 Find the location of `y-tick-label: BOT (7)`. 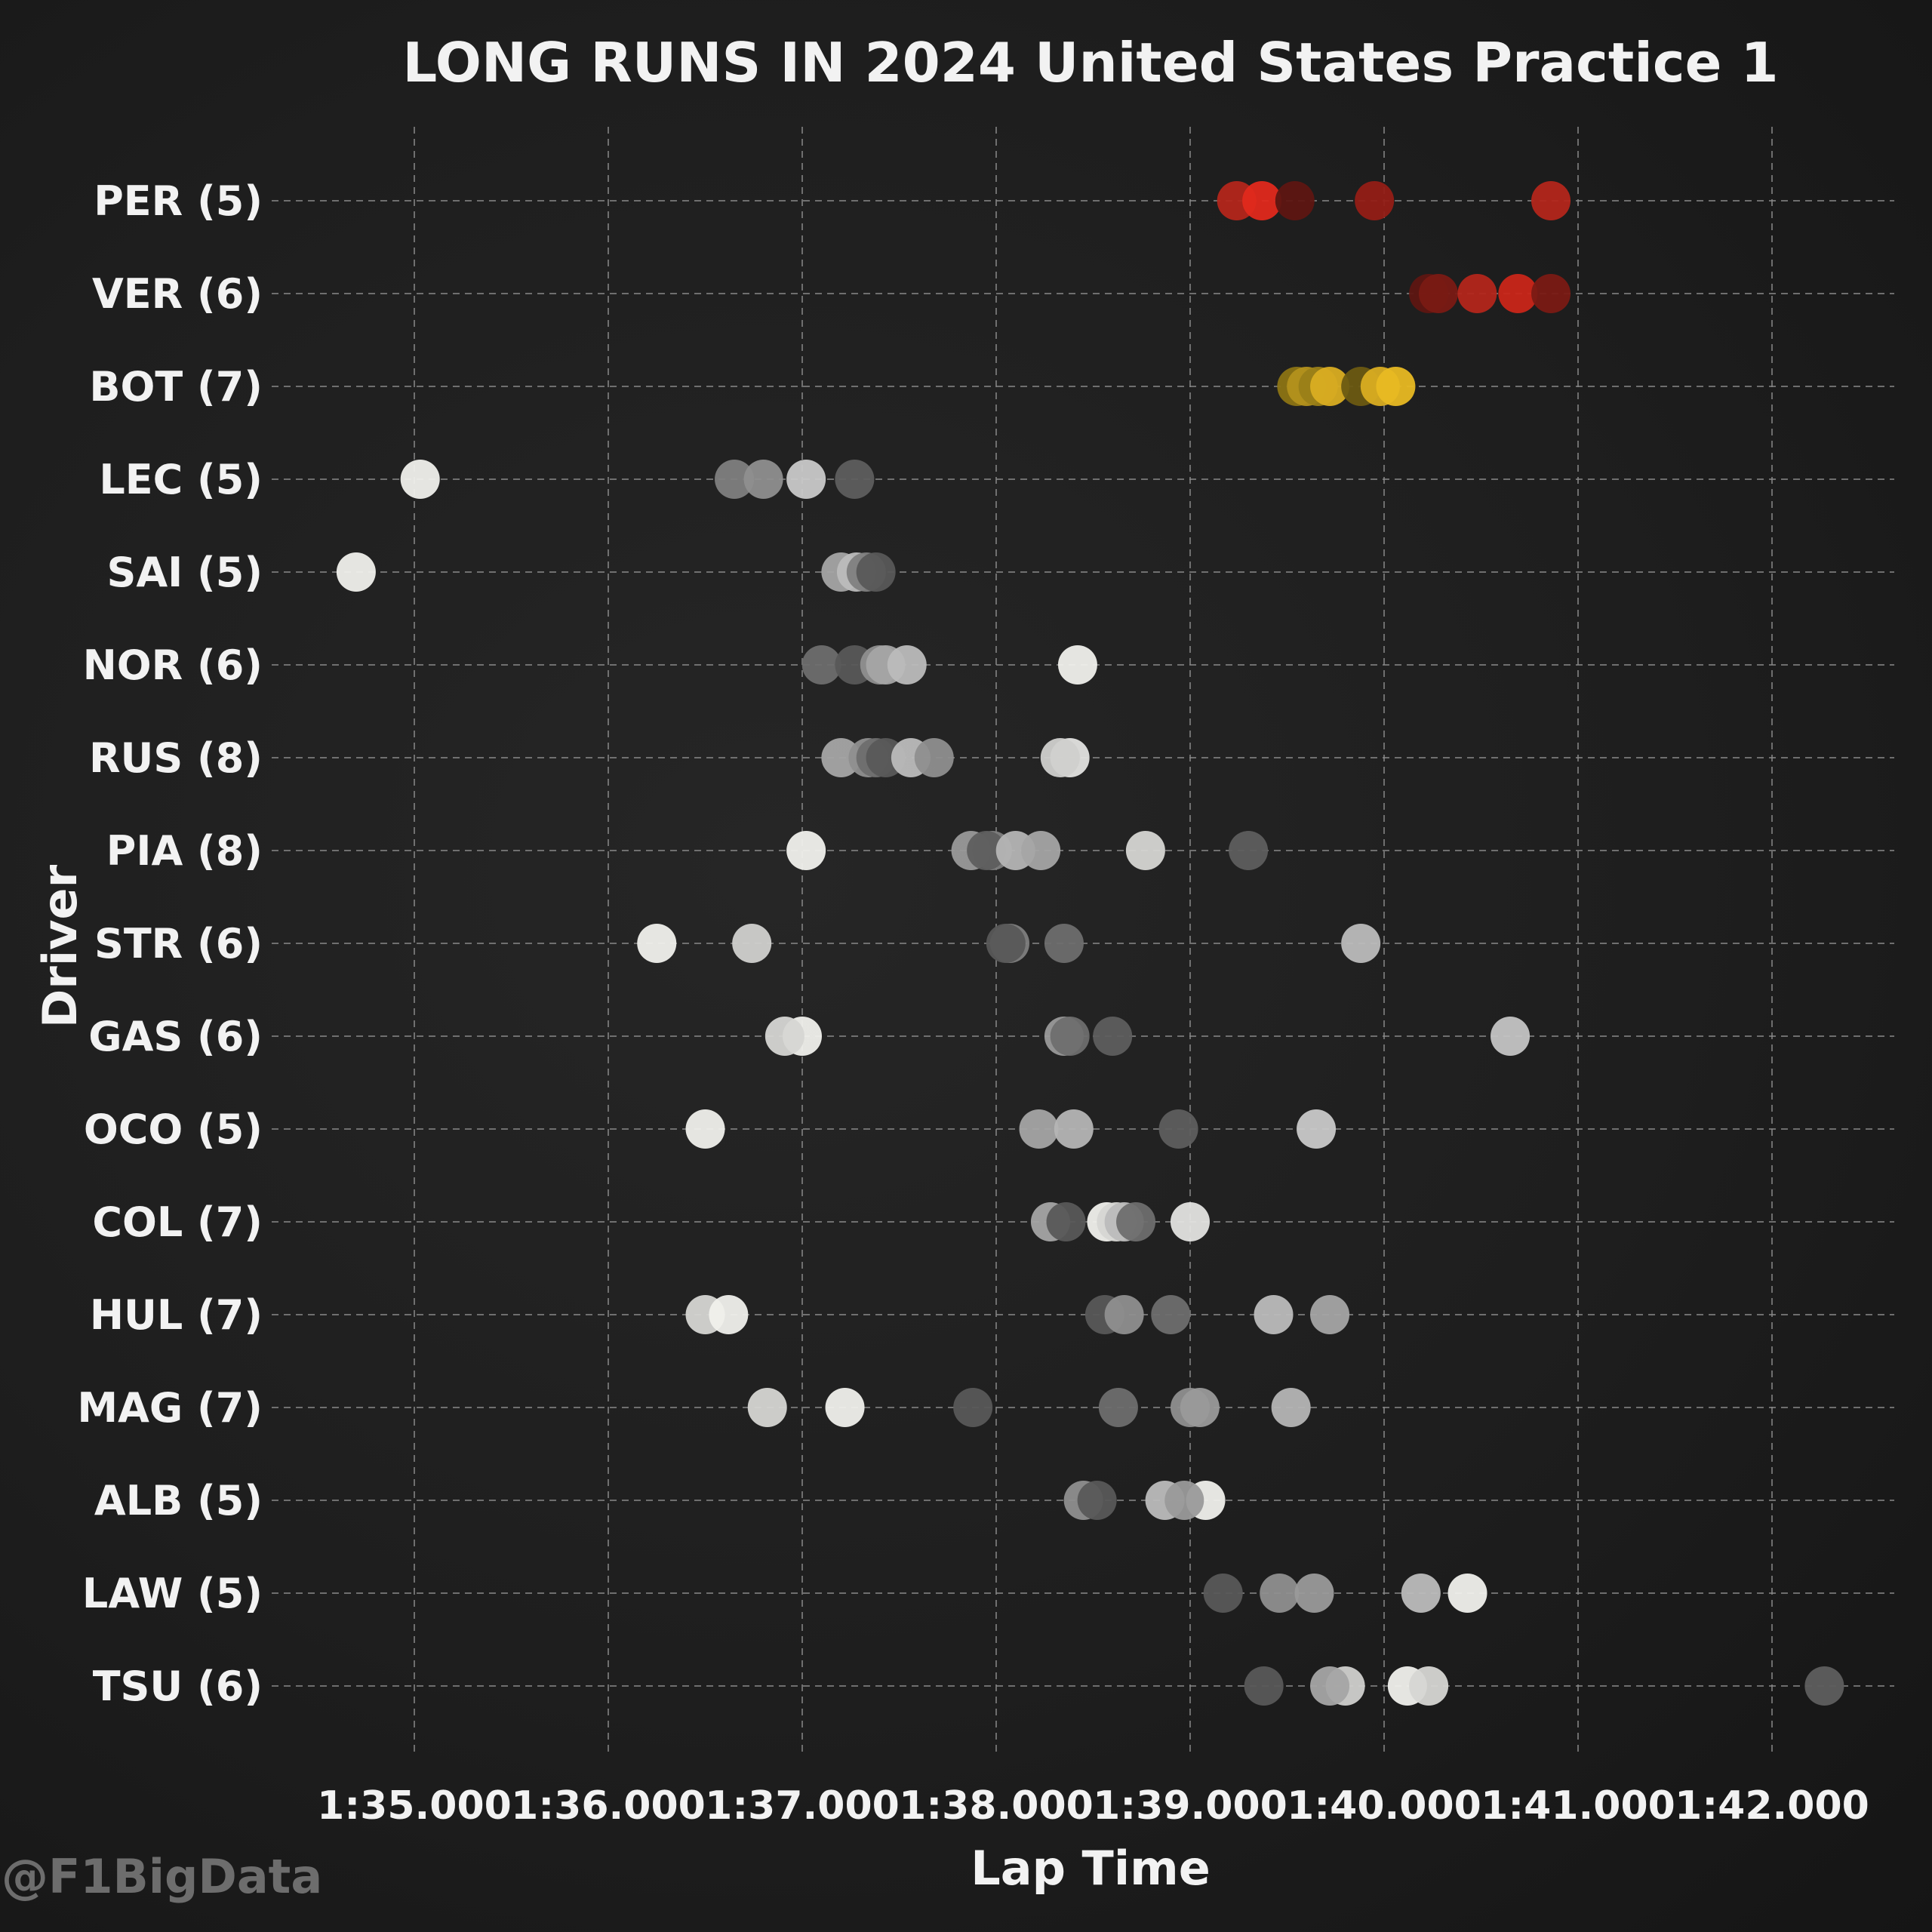

y-tick-label: BOT (7) is located at coordinates (176, 387).